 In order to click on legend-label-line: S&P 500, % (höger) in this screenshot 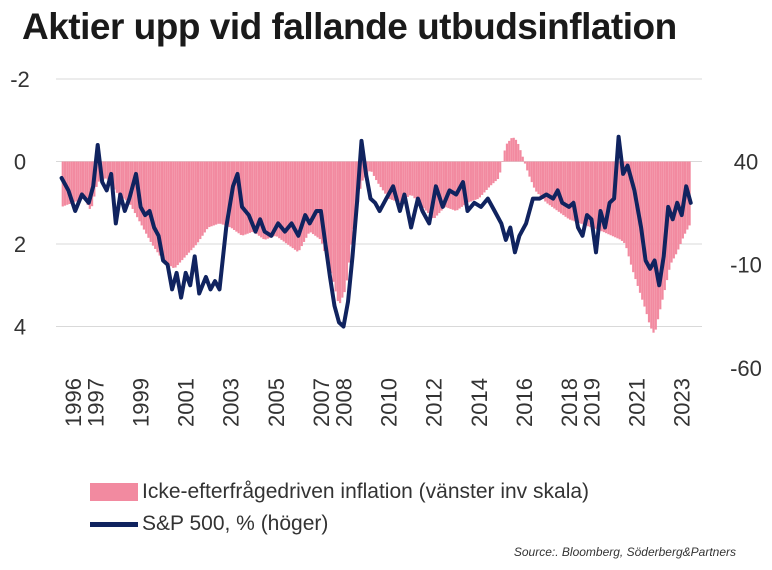, I will do `click(235, 523)`.